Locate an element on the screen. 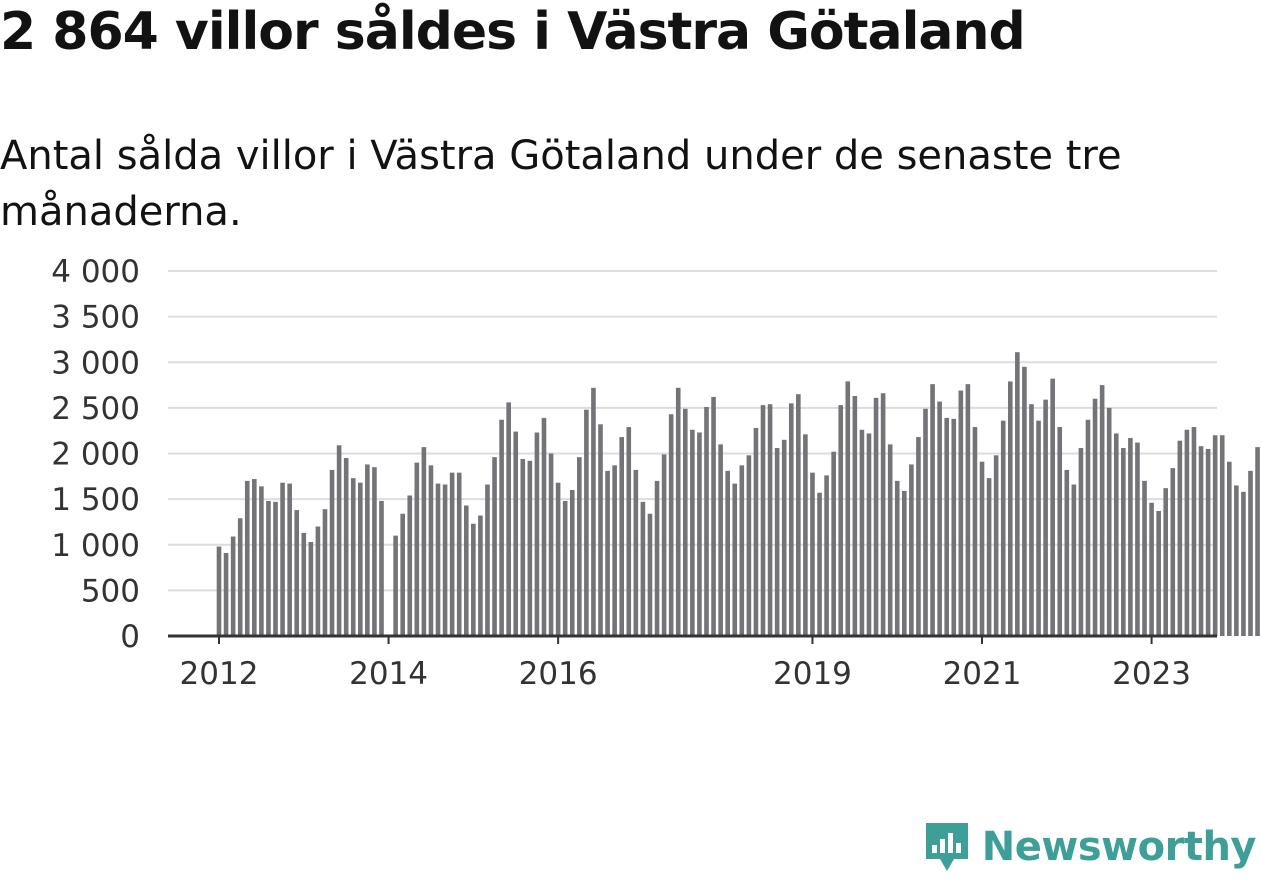 The width and height of the screenshot is (1262, 879). x-tick-label: 2023 is located at coordinates (1151, 674).